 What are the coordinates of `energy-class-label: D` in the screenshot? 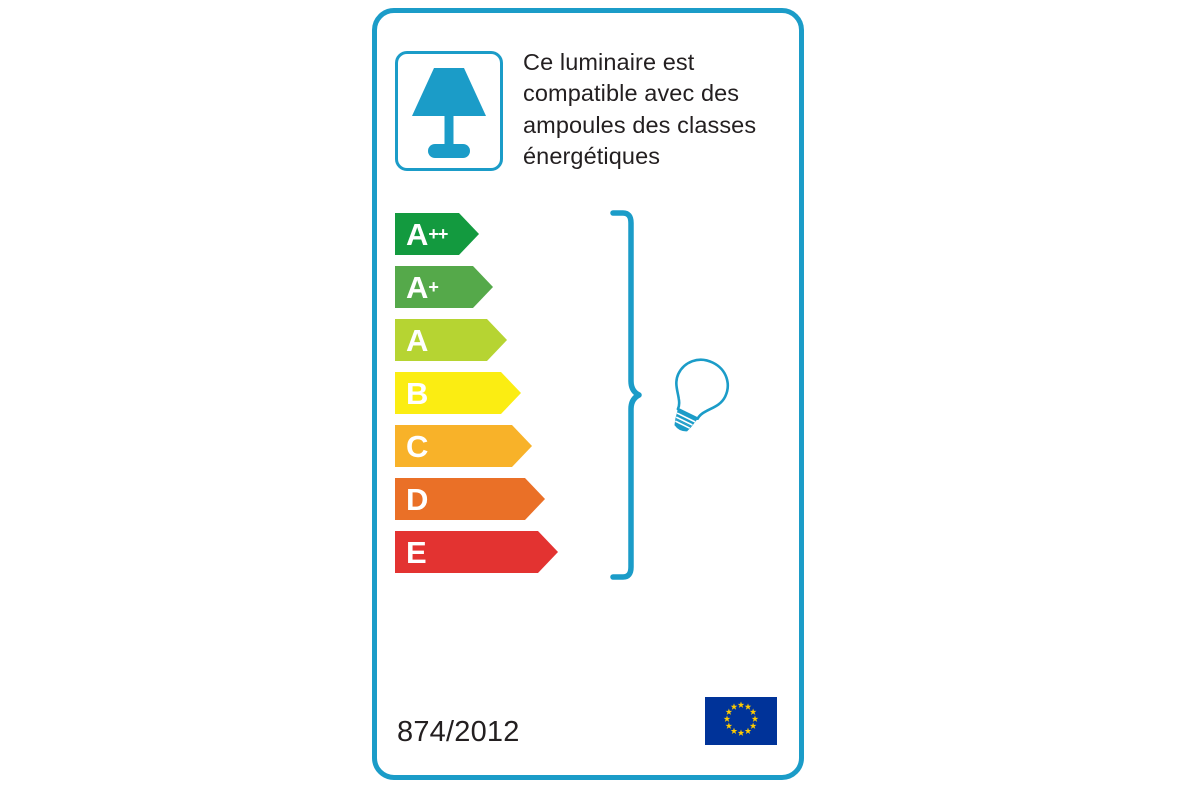 It's located at (417, 499).